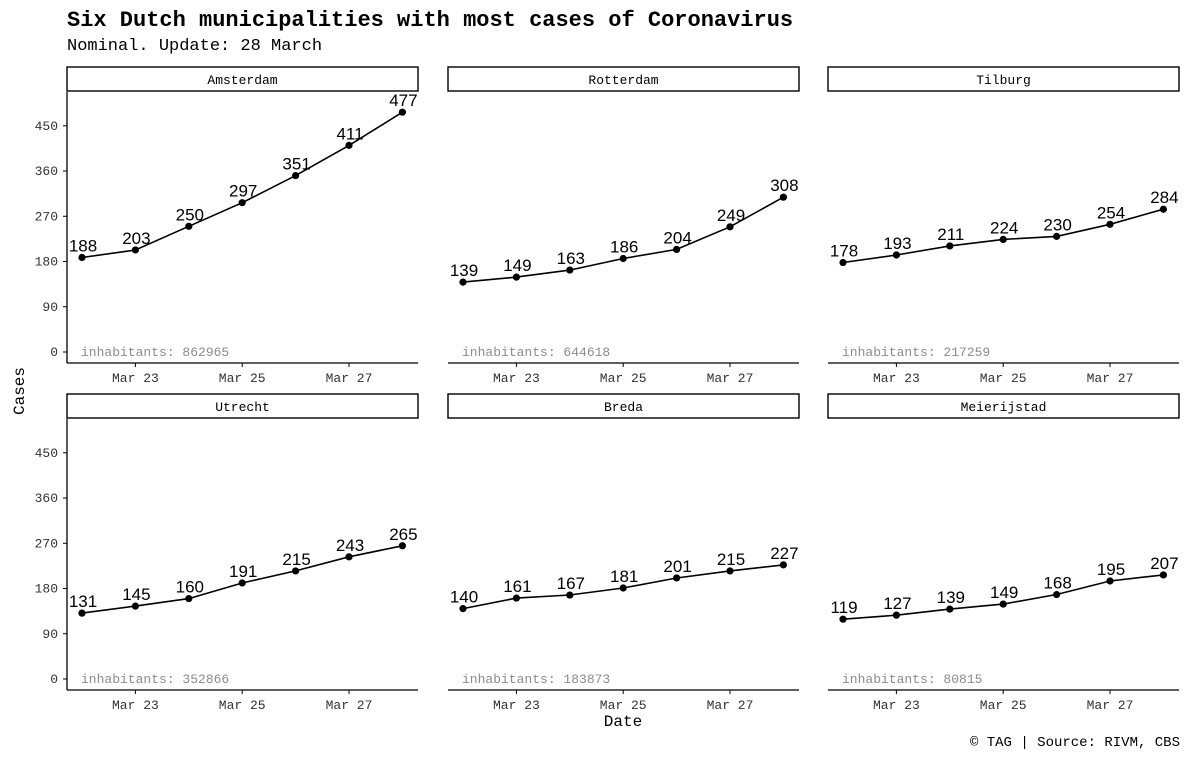 The height and width of the screenshot is (760, 1200). I want to click on facet-label-utrecht: Utrecht, so click(242, 407).